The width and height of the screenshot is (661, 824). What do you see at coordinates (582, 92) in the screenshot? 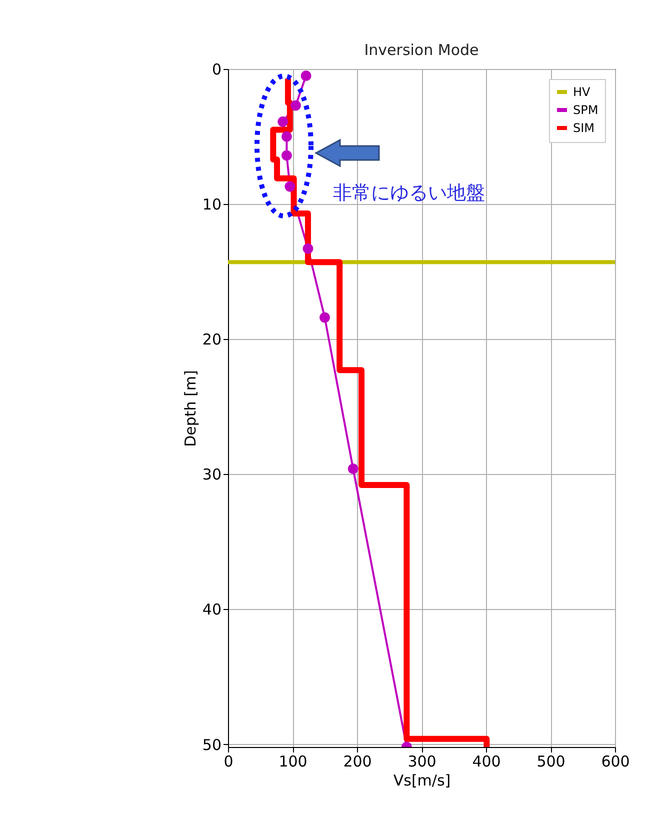
I see `legend-label: HV` at bounding box center [582, 92].